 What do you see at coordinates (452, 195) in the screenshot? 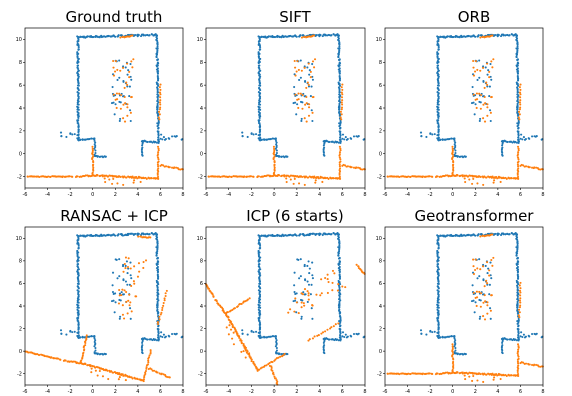
I see `x-tick-label: 0` at bounding box center [452, 195].